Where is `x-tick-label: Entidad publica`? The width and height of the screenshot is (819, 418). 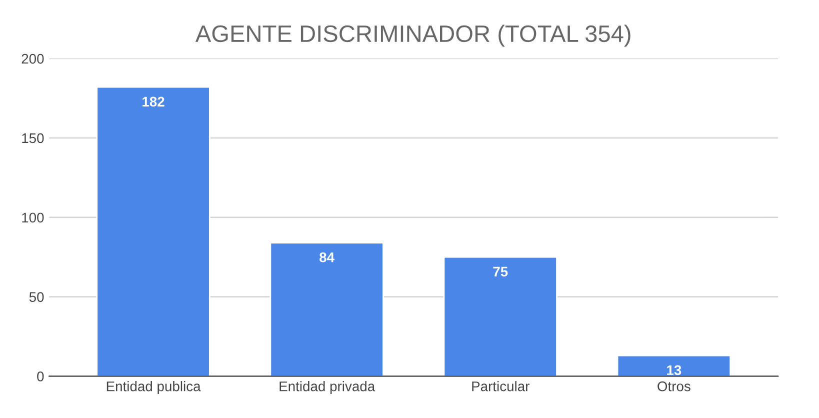 x-tick-label: Entidad publica is located at coordinates (153, 387).